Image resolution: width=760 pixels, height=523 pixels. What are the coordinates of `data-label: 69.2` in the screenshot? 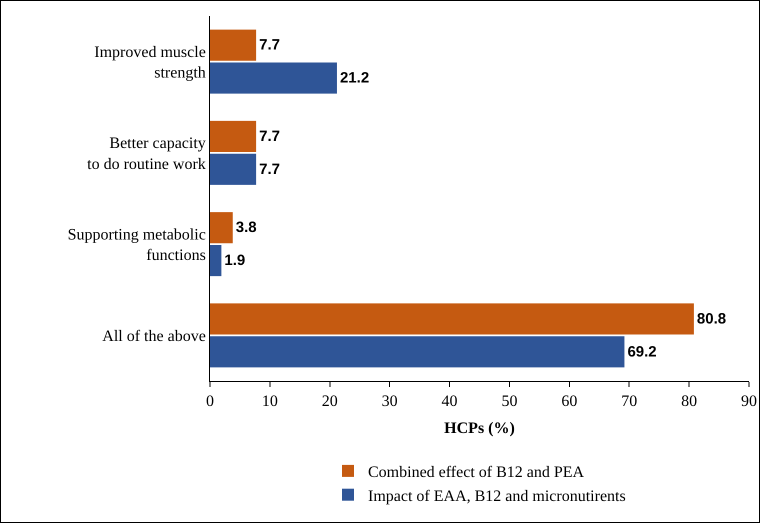 It's located at (642, 351).